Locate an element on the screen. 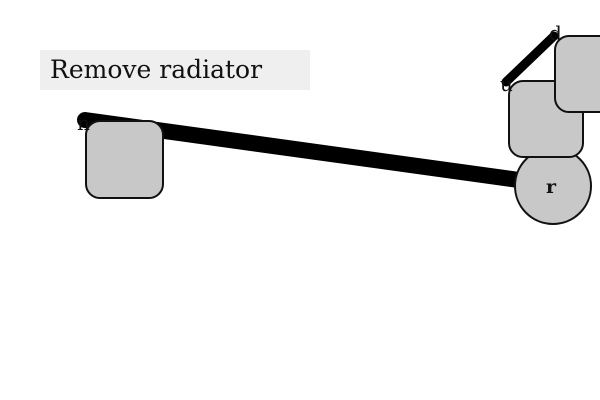  square-block-top-right is located at coordinates (577, 74).